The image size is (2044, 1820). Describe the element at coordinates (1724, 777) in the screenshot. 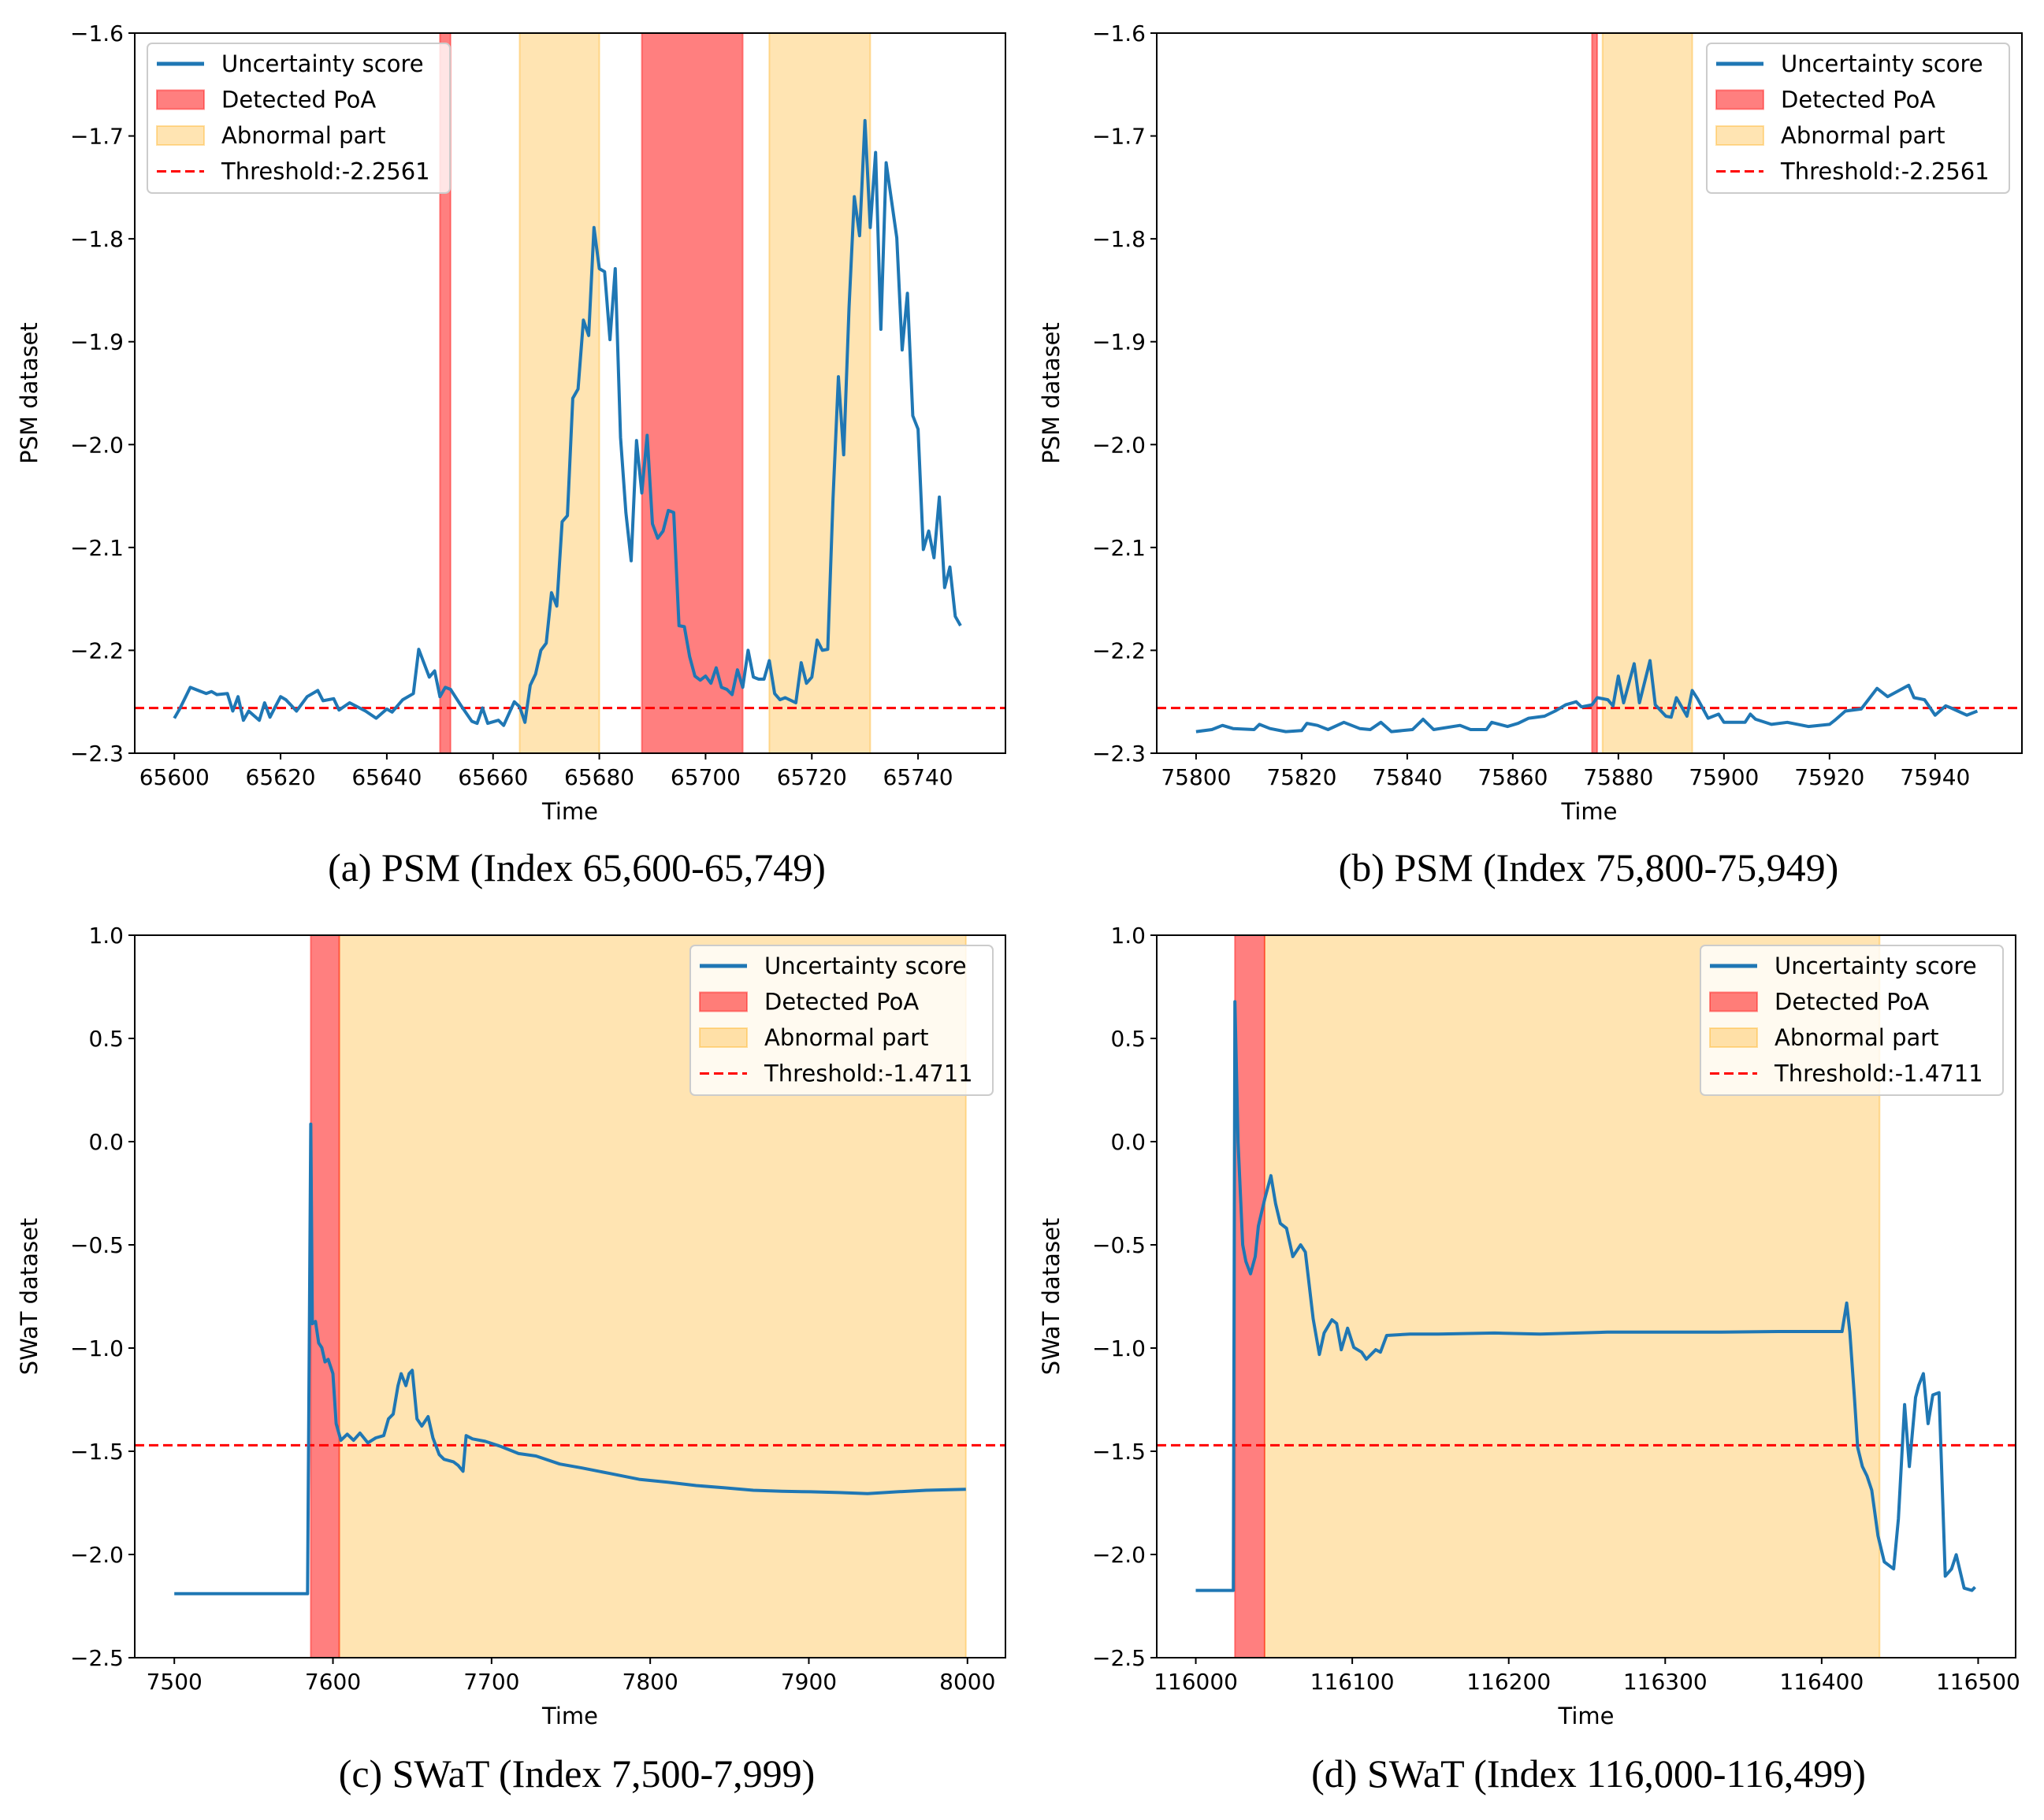

I see `x-tick-label: 75900` at that location.